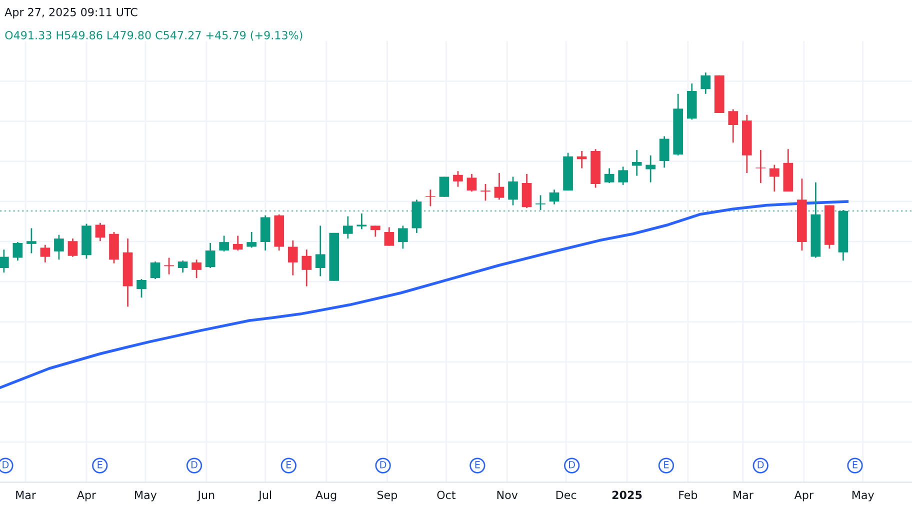 Image resolution: width=912 pixels, height=513 pixels. What do you see at coordinates (507, 495) in the screenshot?
I see `x-tick-label: Nov` at bounding box center [507, 495].